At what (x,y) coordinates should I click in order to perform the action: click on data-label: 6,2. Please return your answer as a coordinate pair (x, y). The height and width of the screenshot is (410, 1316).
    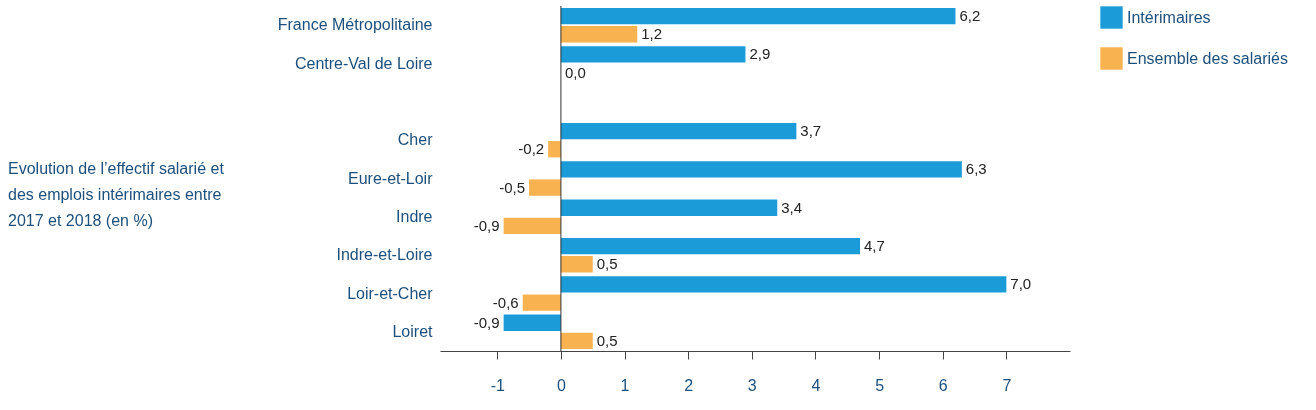
    Looking at the image, I should click on (970, 16).